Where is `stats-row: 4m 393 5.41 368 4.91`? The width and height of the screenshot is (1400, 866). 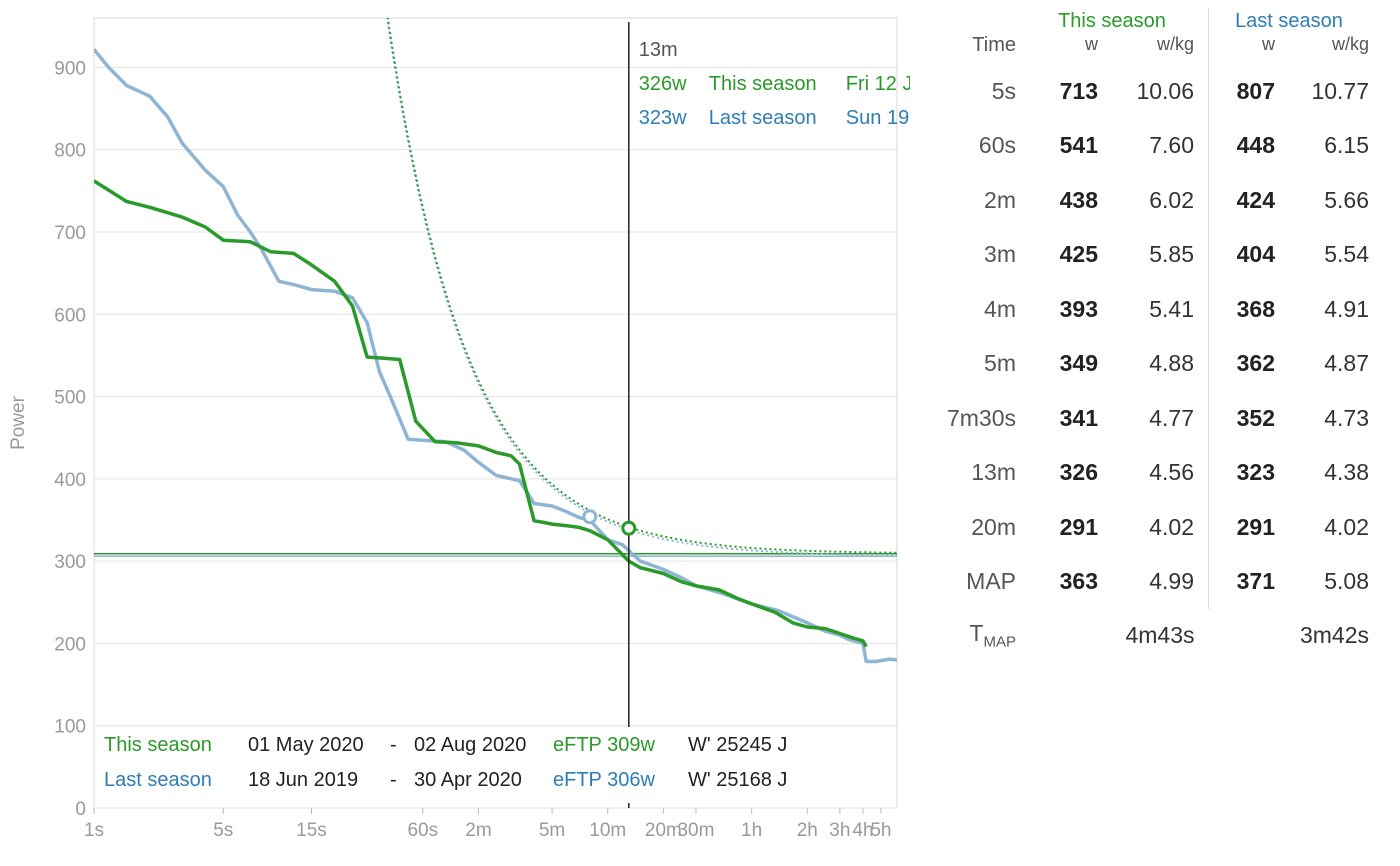 stats-row: 4m 393 5.41 368 4.91 is located at coordinates (1144, 309).